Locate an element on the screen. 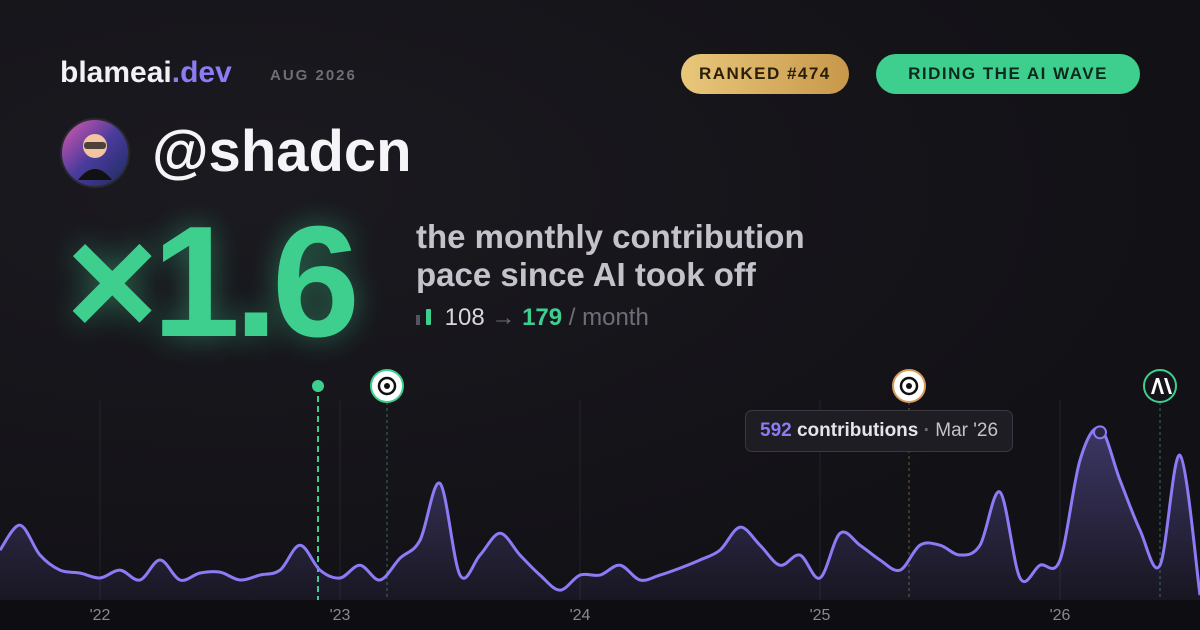 The height and width of the screenshot is (630, 1200). pace-arrow: → is located at coordinates (503, 317).